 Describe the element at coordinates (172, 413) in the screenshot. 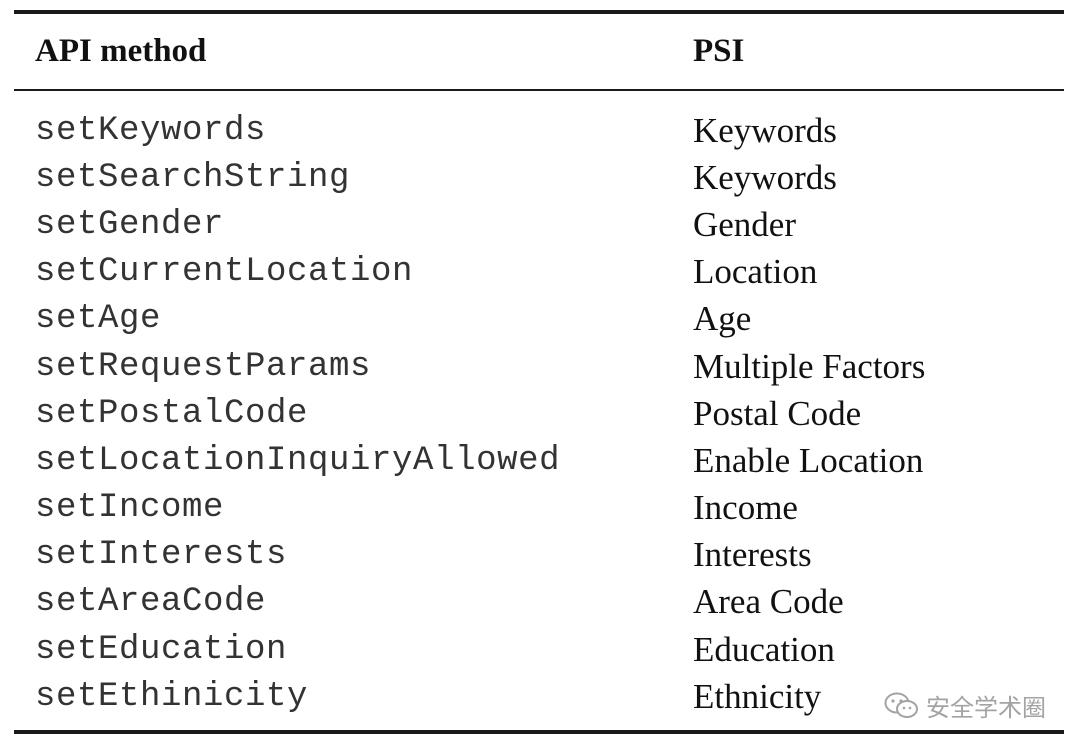

I see `api-method-cell: setPostalCode` at that location.